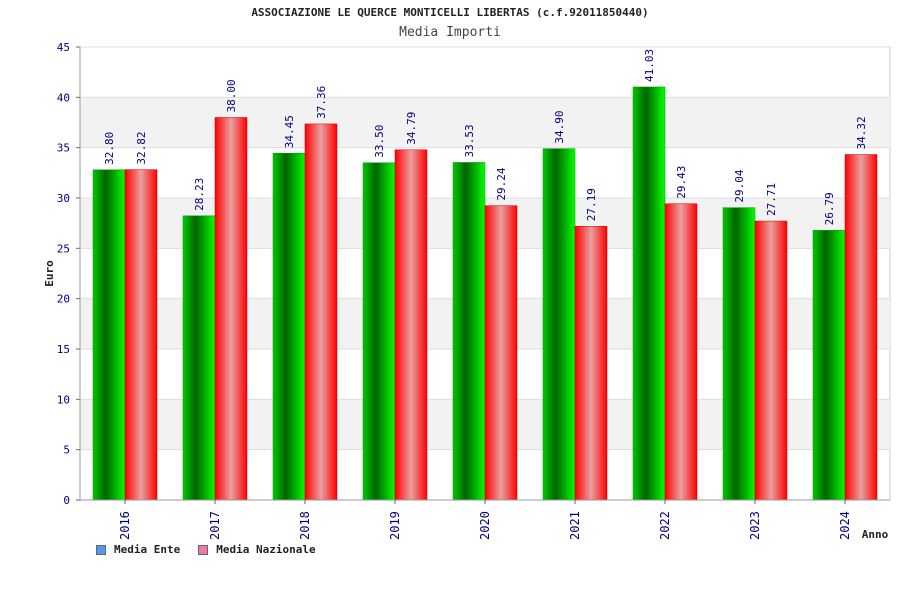 Image resolution: width=900 pixels, height=600 pixels. Describe the element at coordinates (305, 525) in the screenshot. I see `x-tick-label: 2018` at that location.